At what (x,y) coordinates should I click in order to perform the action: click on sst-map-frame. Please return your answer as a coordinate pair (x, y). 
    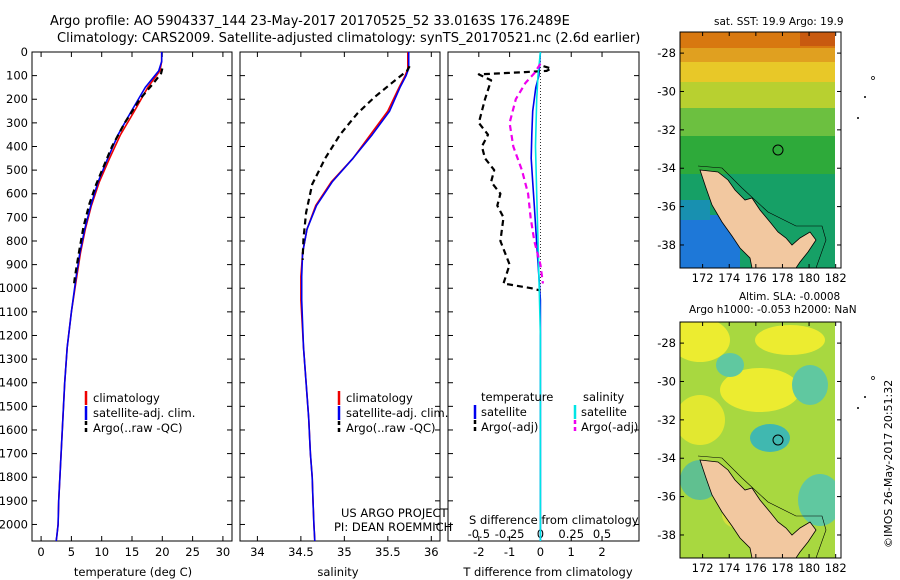
    Looking at the image, I should click on (760, 150).